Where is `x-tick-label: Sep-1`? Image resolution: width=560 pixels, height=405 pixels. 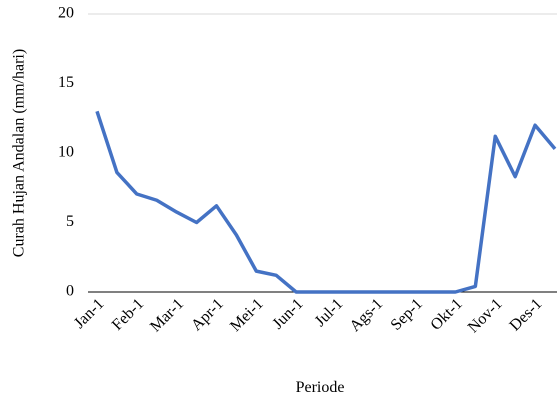 x-tick-label: Sep-1 is located at coordinates (407, 314).